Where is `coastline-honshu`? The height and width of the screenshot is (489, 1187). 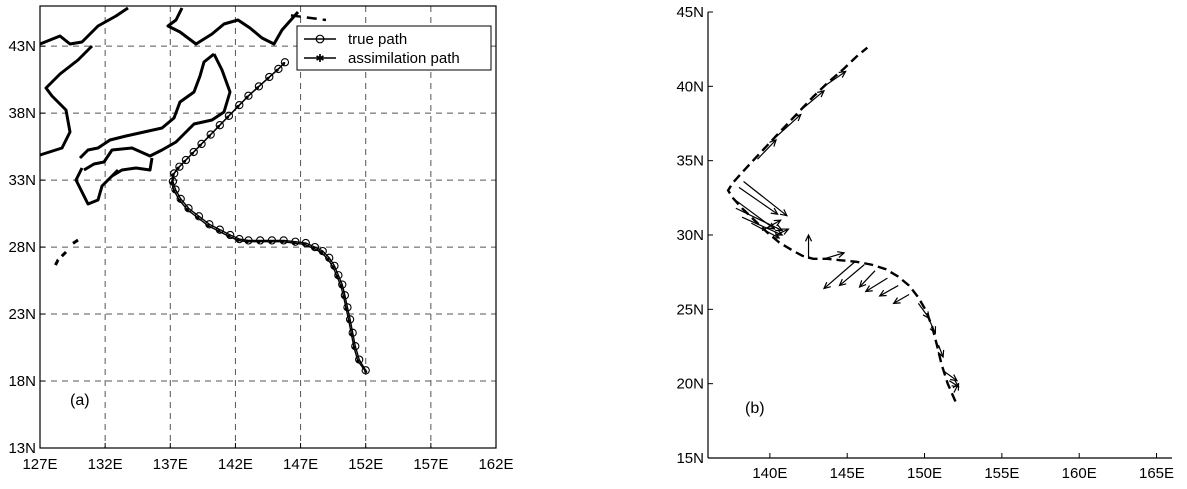
coastline-honshu is located at coordinates (155, 112).